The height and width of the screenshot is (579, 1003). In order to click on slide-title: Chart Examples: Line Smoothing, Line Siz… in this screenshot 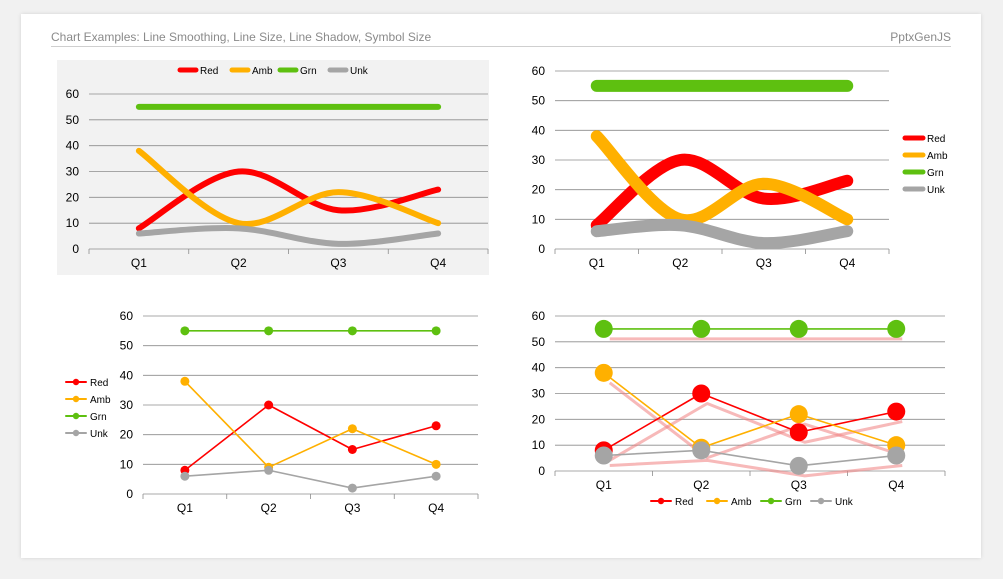, I will do `click(241, 37)`.